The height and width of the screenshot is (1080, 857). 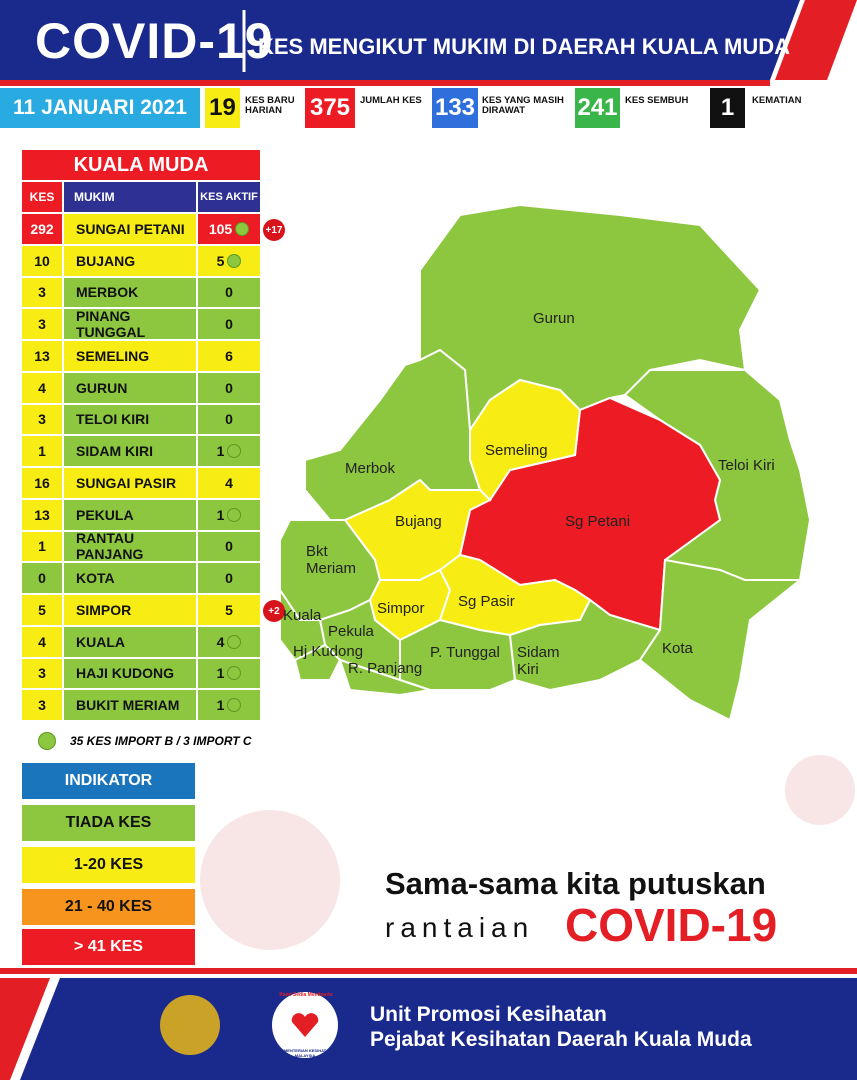 I want to click on header-band, so click(x=400, y=40).